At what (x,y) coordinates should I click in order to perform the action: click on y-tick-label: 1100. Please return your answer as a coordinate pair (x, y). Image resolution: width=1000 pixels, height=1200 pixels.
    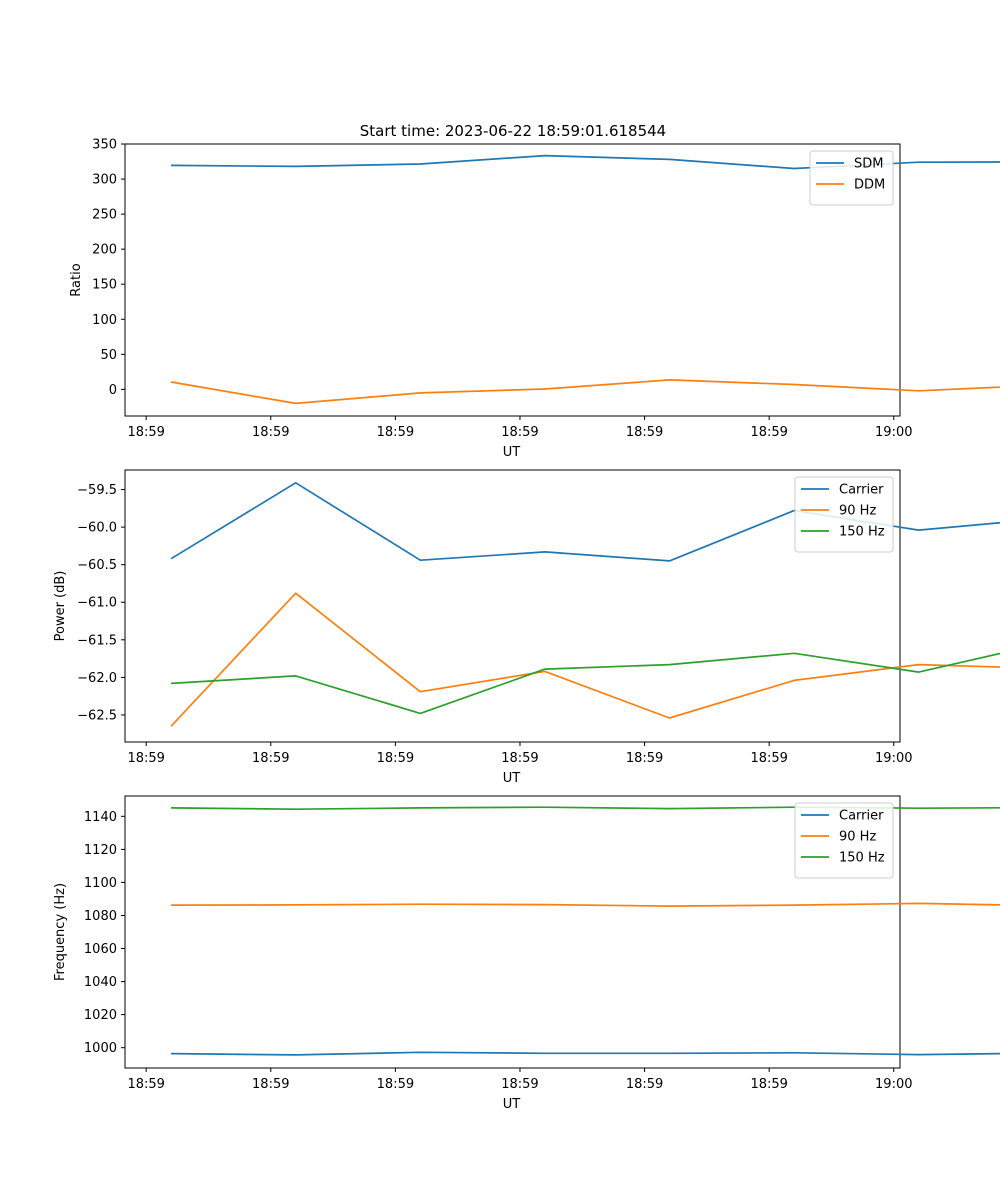
    Looking at the image, I should click on (100, 883).